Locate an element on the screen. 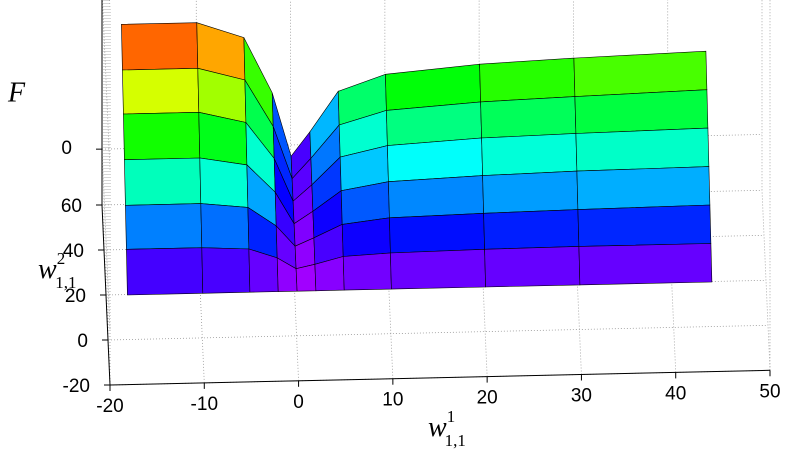 This screenshot has height=450, width=800. y-tick-label: 60 is located at coordinates (71, 206).